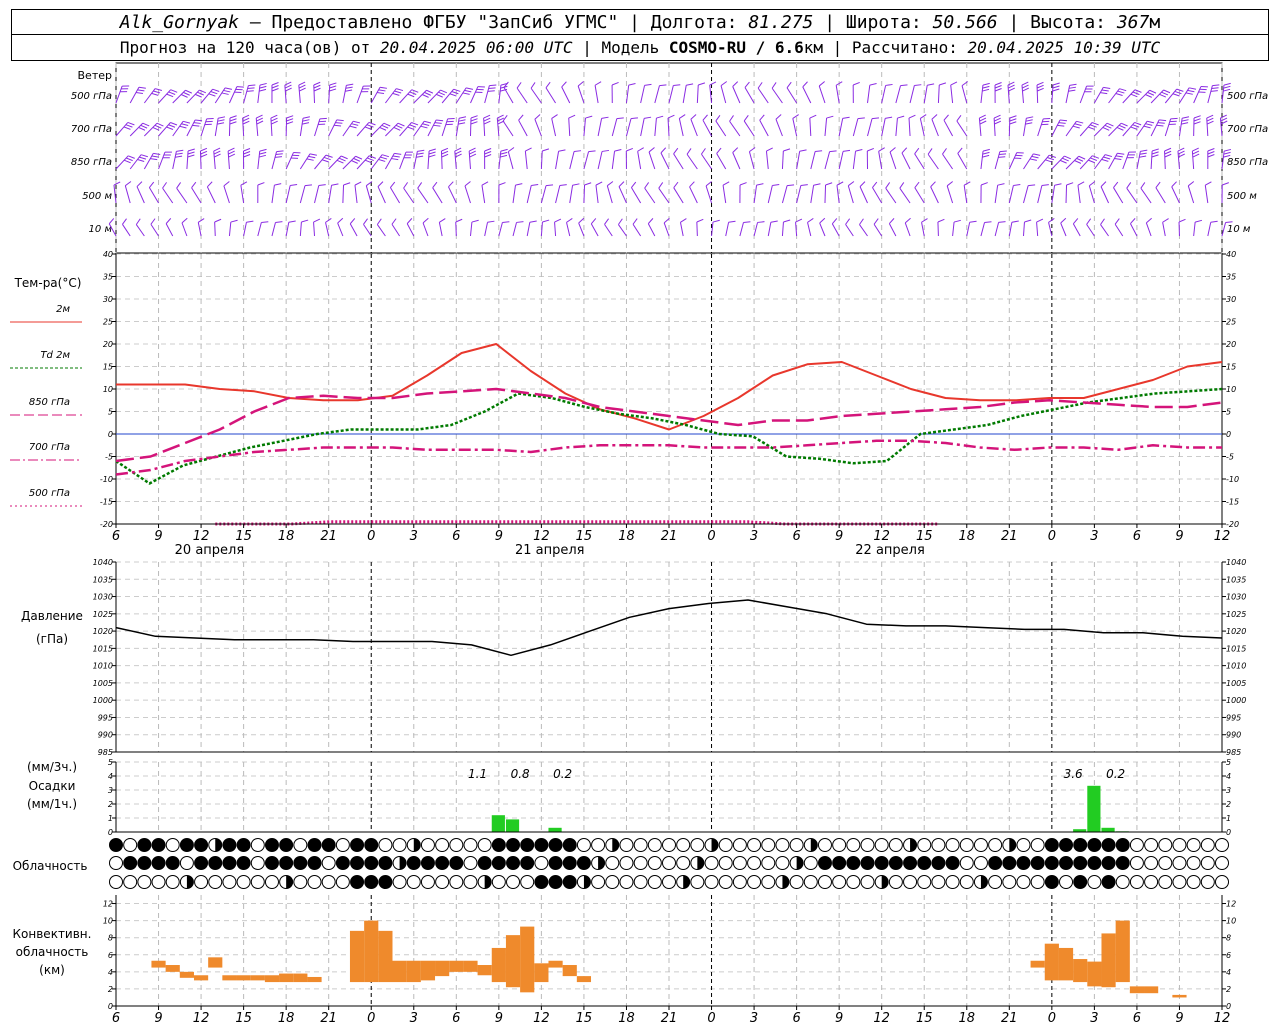 The height and width of the screenshot is (1024, 1280). What do you see at coordinates (813, 47) in the screenshot?
I see `model-unit: км` at bounding box center [813, 47].